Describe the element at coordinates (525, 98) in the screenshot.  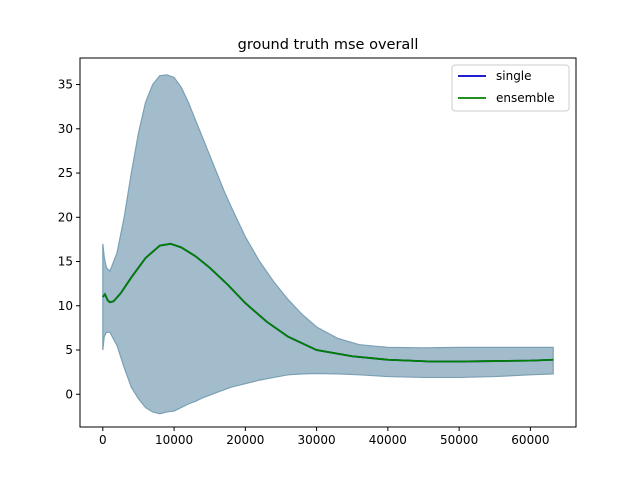
I see `legend-label-ensemble: ensemble` at that location.